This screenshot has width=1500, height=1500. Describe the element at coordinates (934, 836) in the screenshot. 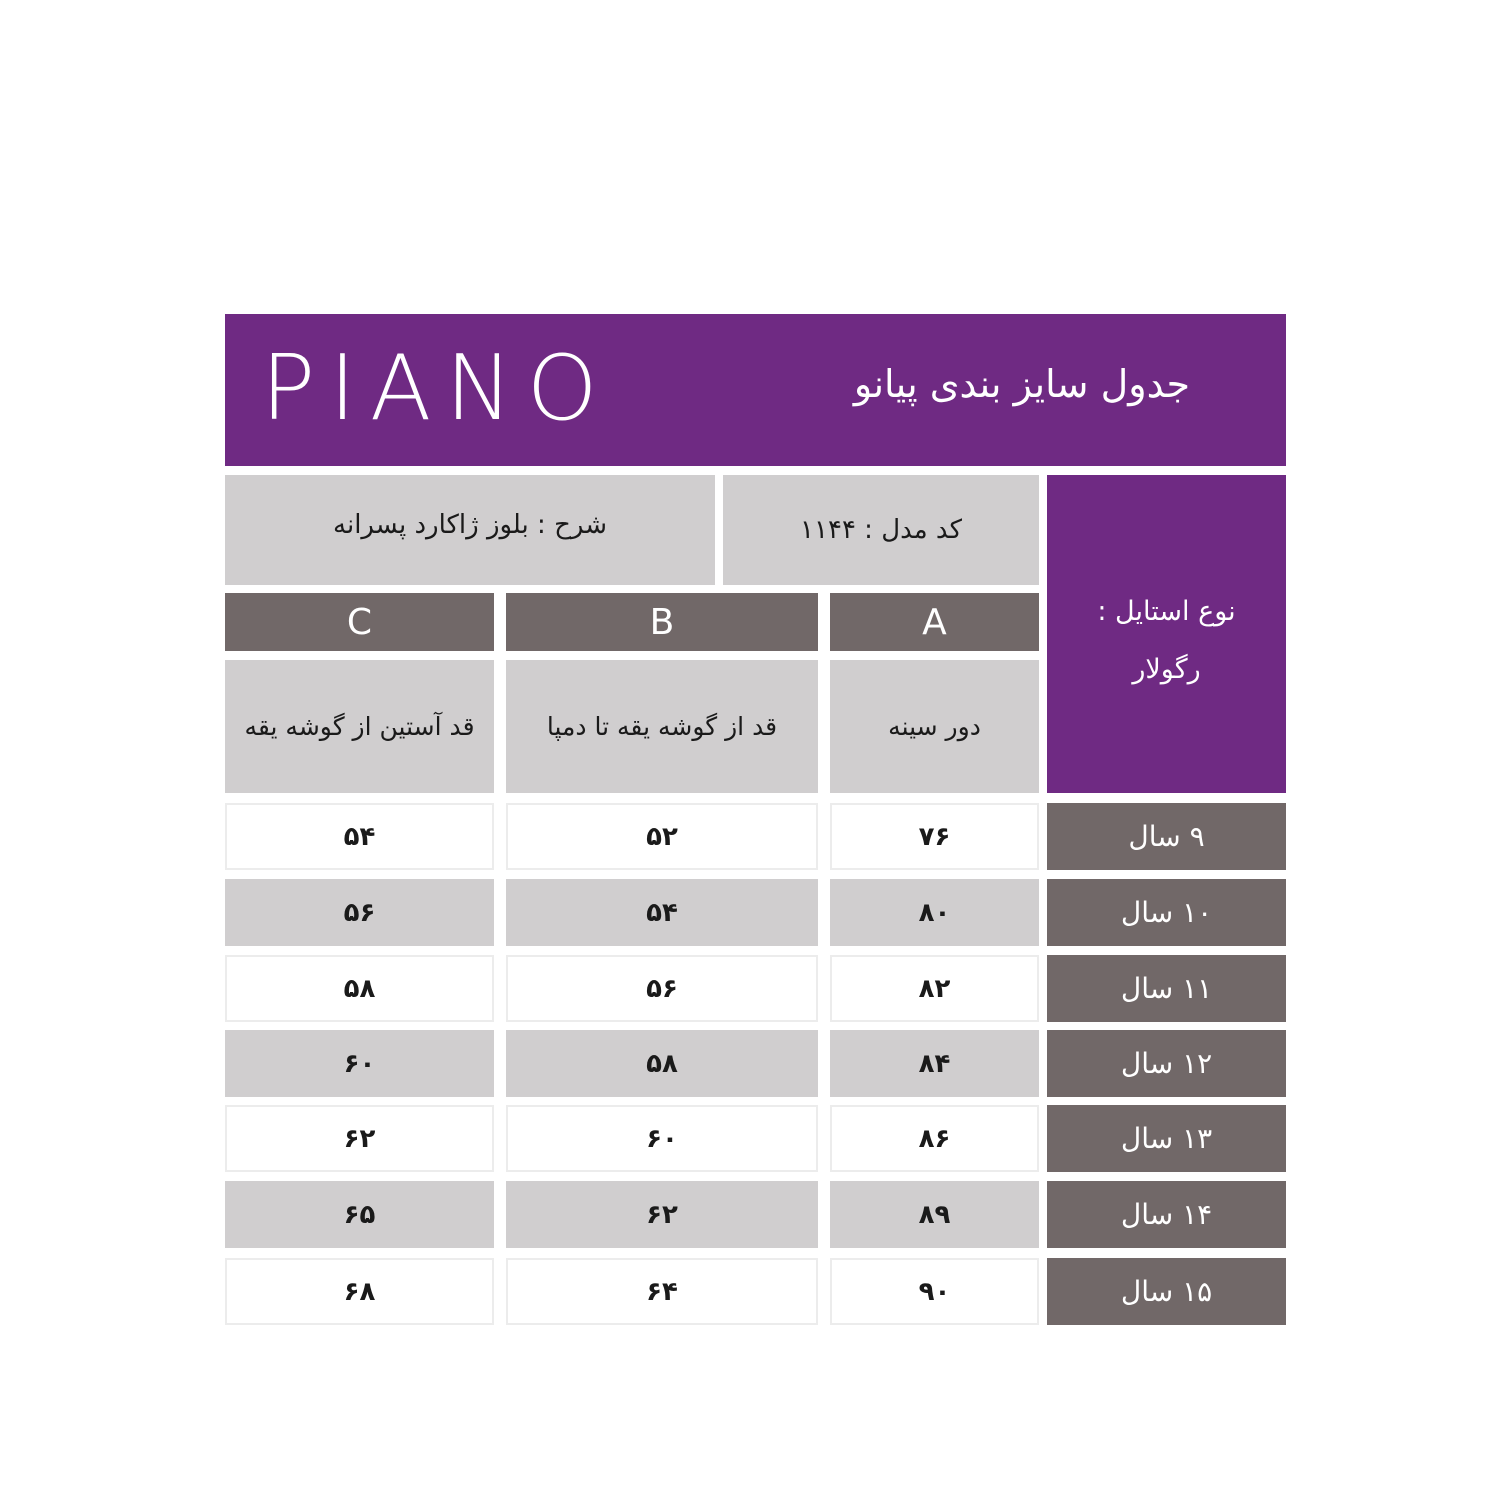

I see `measurement-cell-a: ۷۶` at that location.